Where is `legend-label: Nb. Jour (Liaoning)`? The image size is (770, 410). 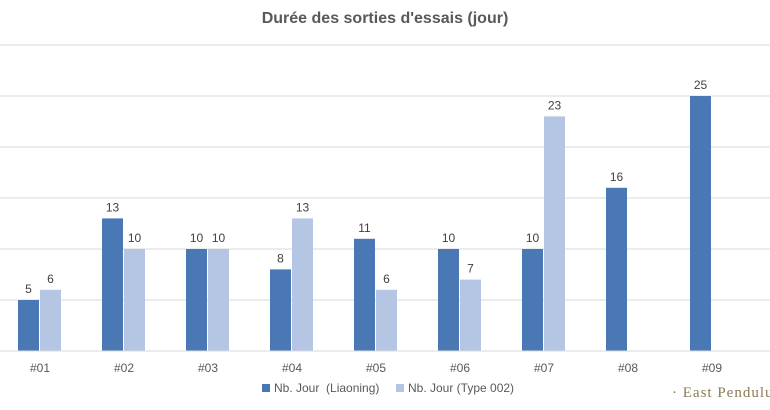
legend-label: Nb. Jour (Liaoning) is located at coordinates (326, 388).